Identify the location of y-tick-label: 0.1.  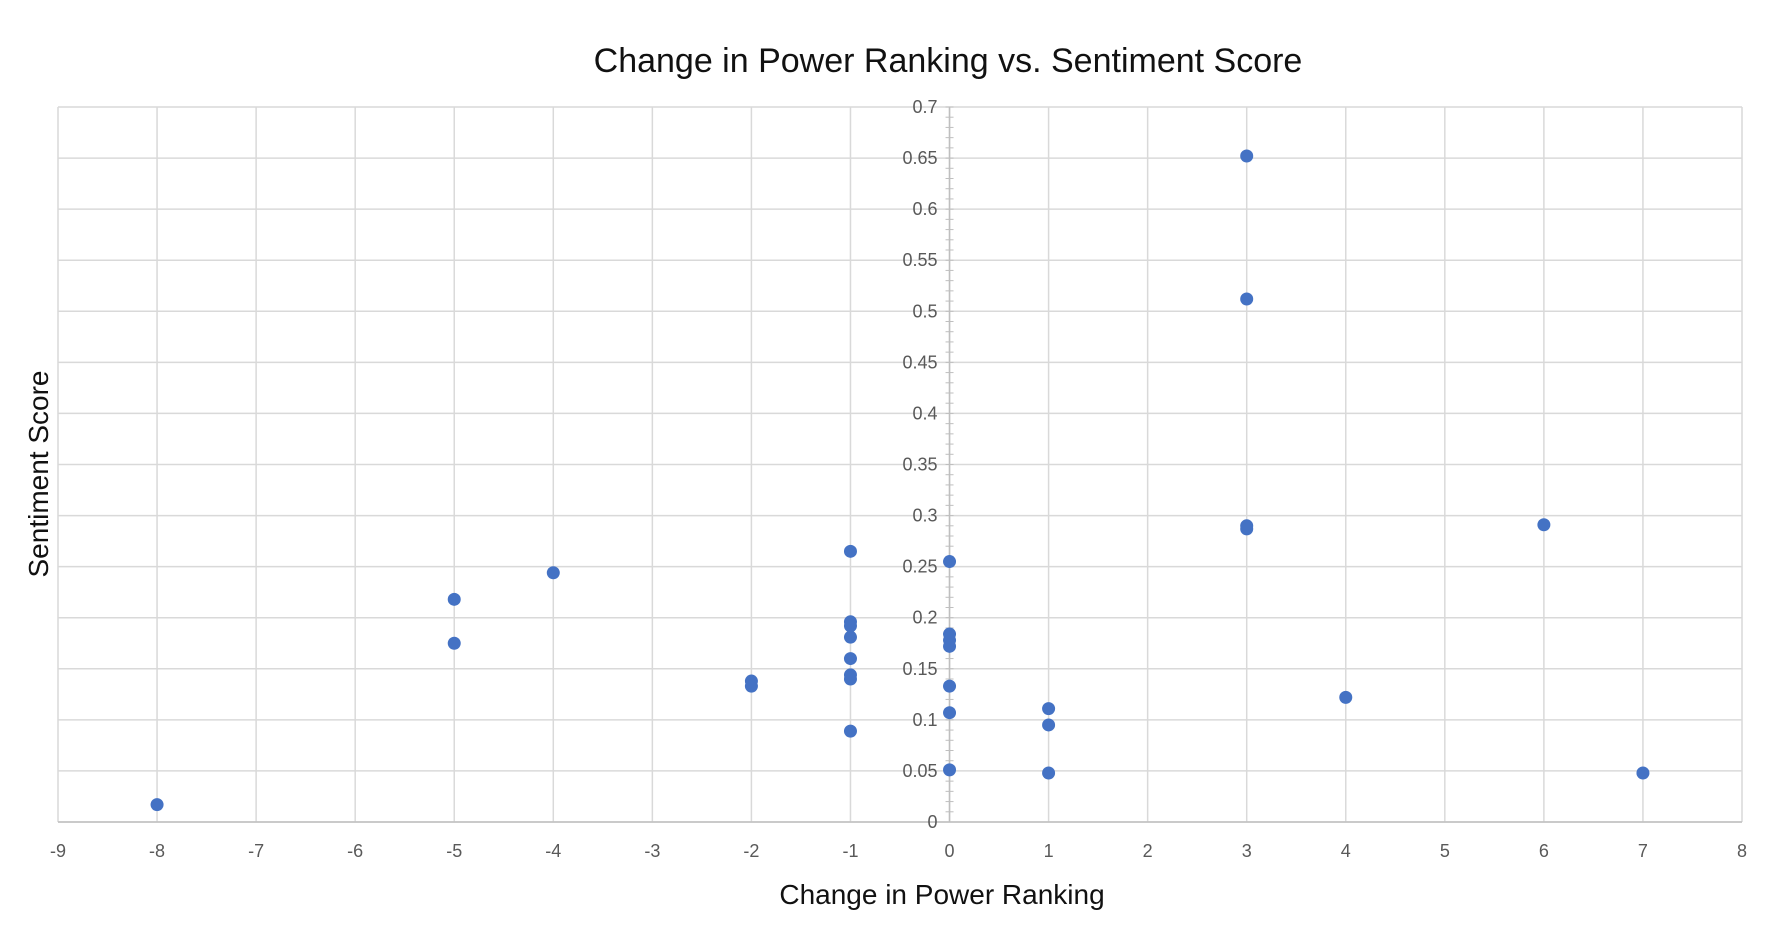
(924, 720).